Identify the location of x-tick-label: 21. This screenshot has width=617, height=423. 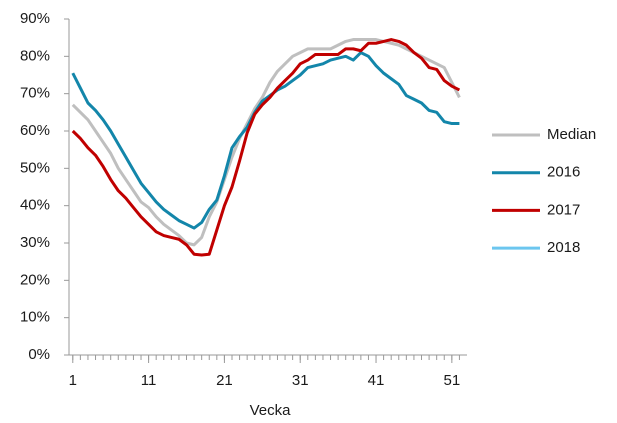
(224, 380).